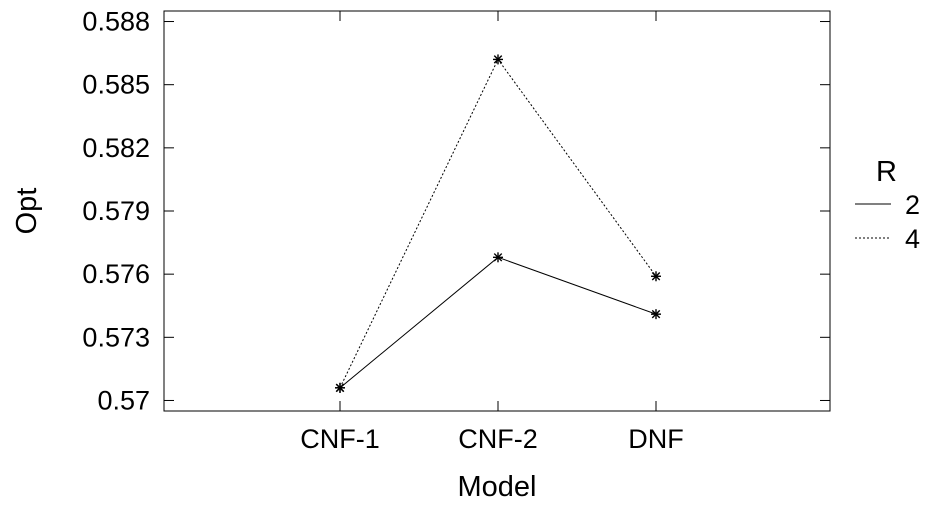 The height and width of the screenshot is (512, 928). What do you see at coordinates (116, 85) in the screenshot?
I see `y-tick-label: 0.585` at bounding box center [116, 85].